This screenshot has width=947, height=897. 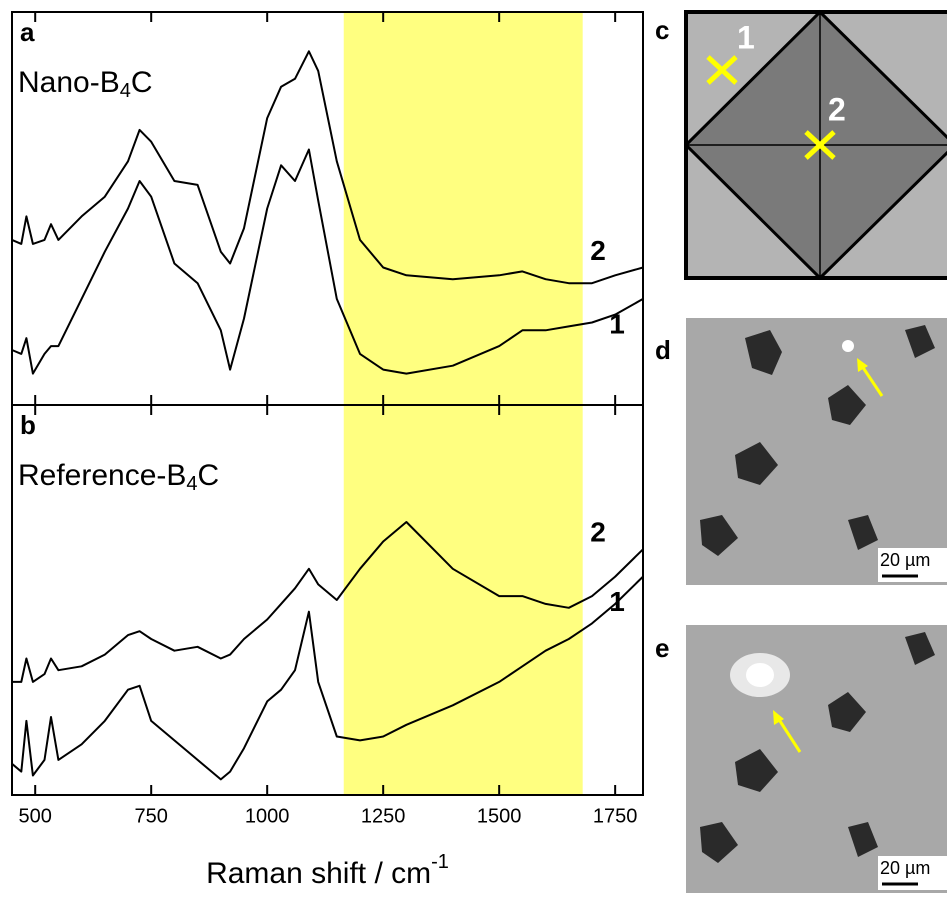 What do you see at coordinates (267, 816) in the screenshot?
I see `x-tick-label: 1000` at bounding box center [267, 816].